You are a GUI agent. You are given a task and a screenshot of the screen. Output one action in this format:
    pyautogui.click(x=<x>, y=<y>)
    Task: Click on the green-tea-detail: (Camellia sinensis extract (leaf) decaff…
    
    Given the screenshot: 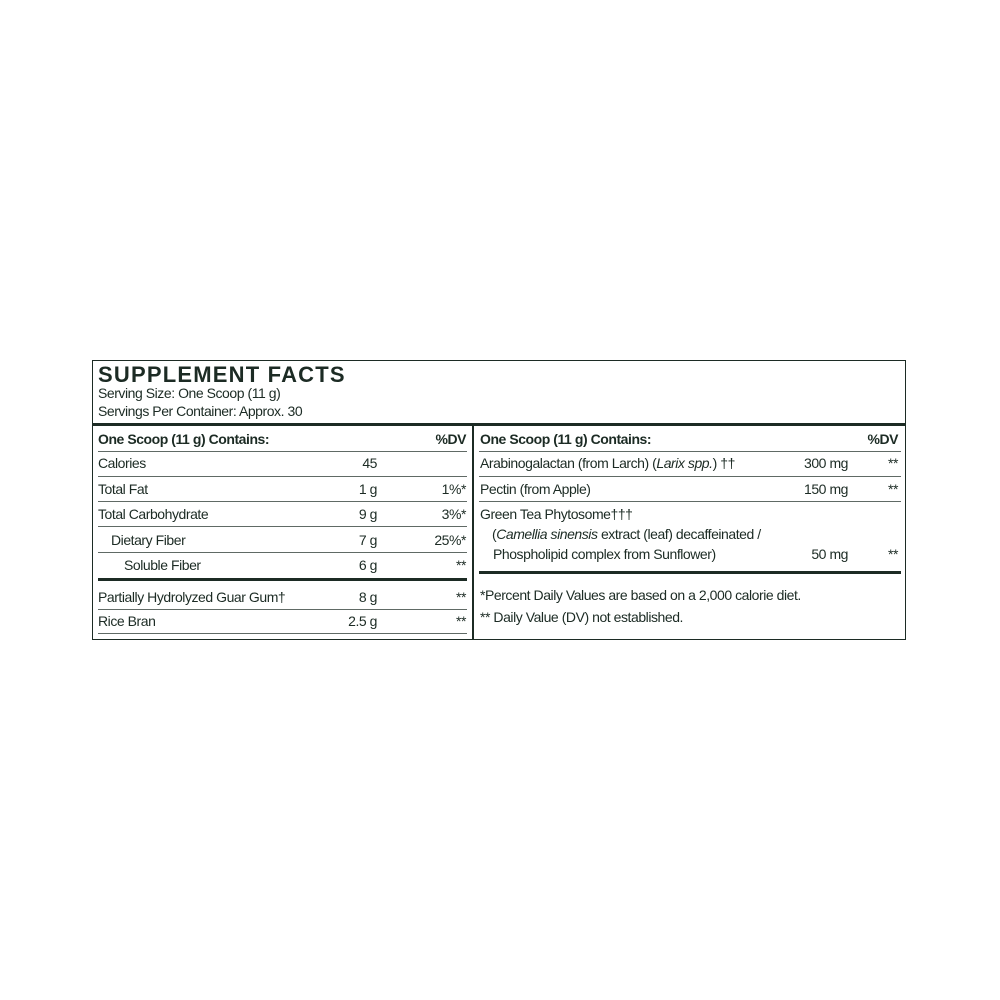 What is the action you would take?
    pyautogui.click(x=626, y=534)
    